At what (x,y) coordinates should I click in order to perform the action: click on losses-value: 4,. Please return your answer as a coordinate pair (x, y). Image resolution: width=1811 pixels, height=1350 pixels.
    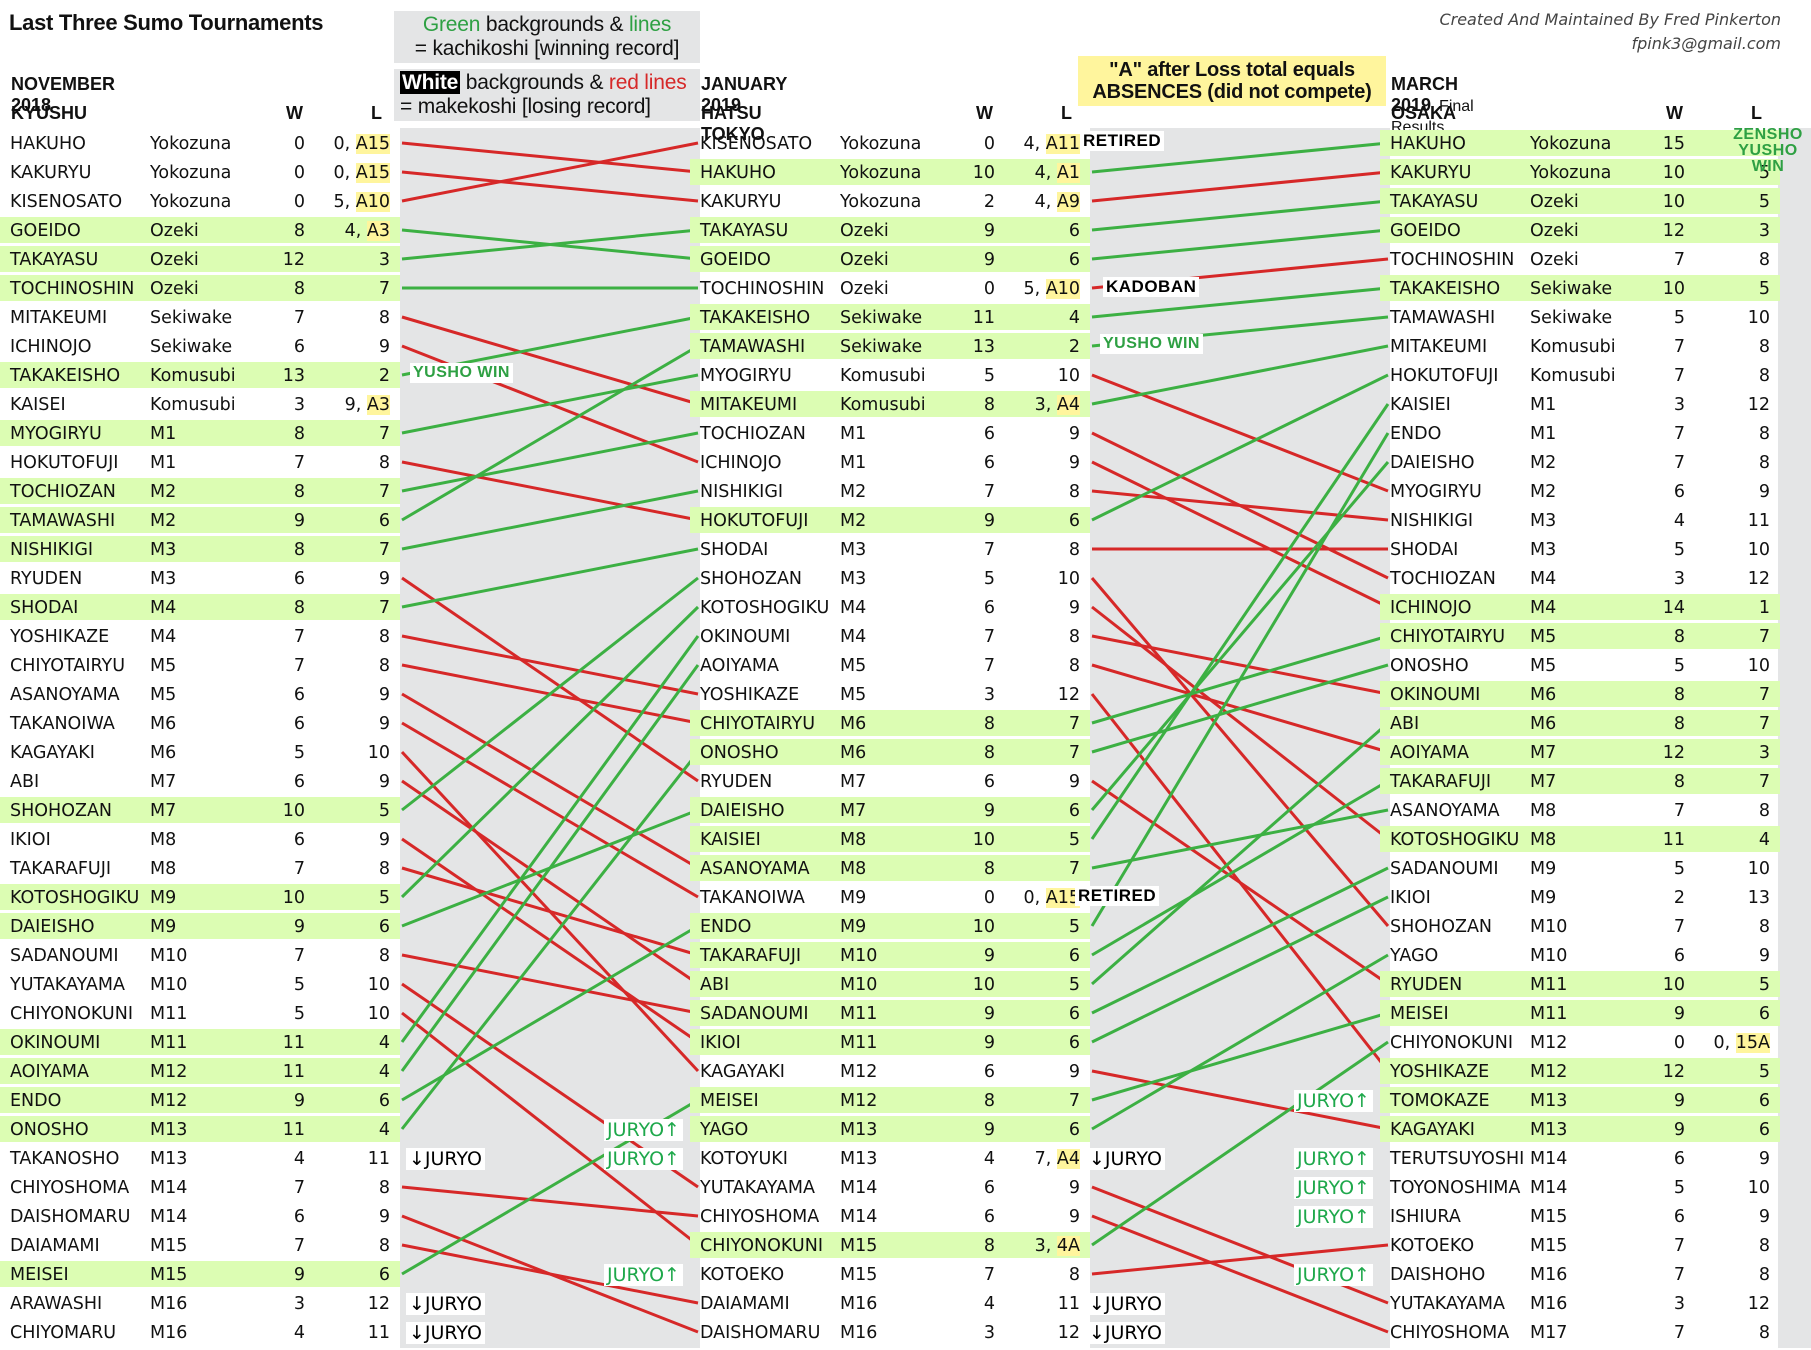
    Looking at the image, I should click on (353, 231).